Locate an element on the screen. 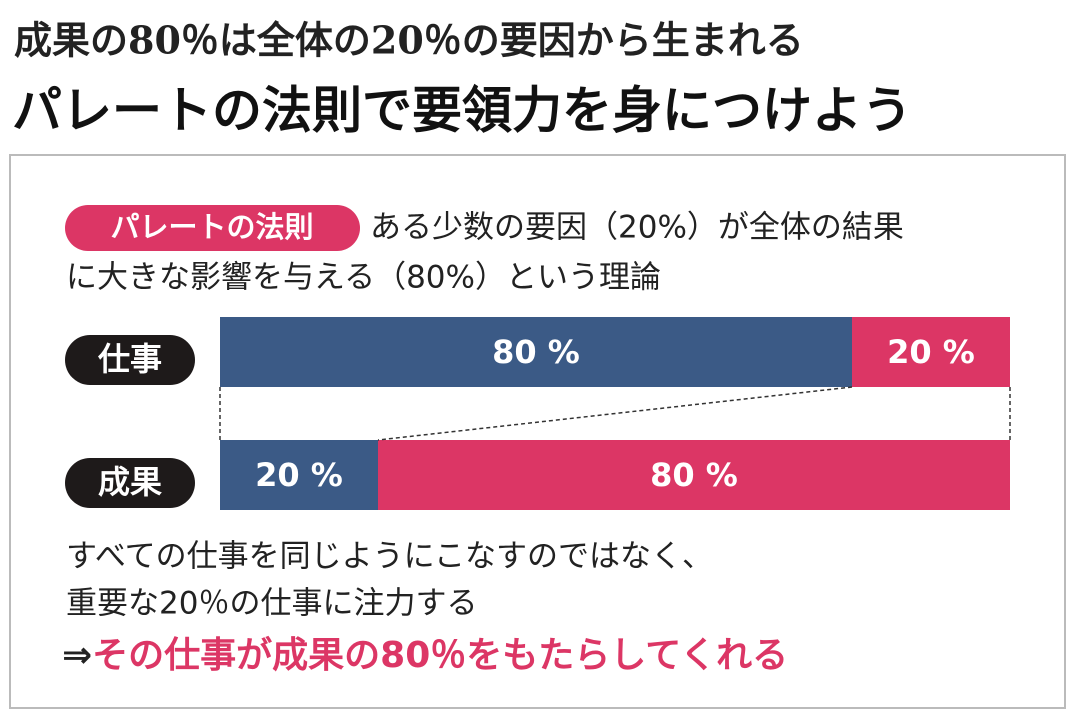 The height and width of the screenshot is (715, 1080). arrow: ⇒ is located at coordinates (77, 655).